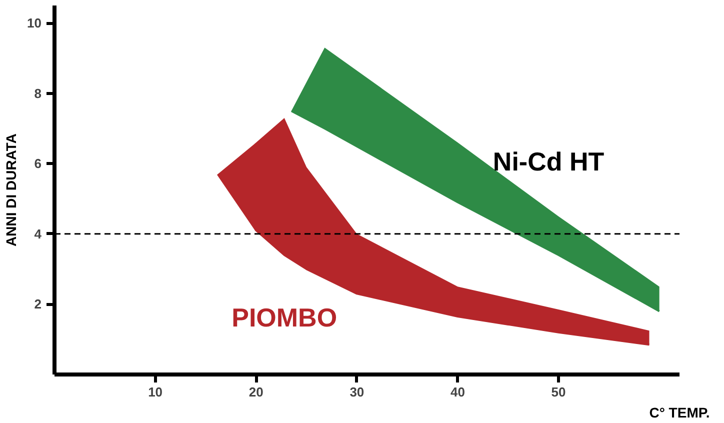  I want to click on y-axis-title: ANNI DI DURATA, so click(11, 190).